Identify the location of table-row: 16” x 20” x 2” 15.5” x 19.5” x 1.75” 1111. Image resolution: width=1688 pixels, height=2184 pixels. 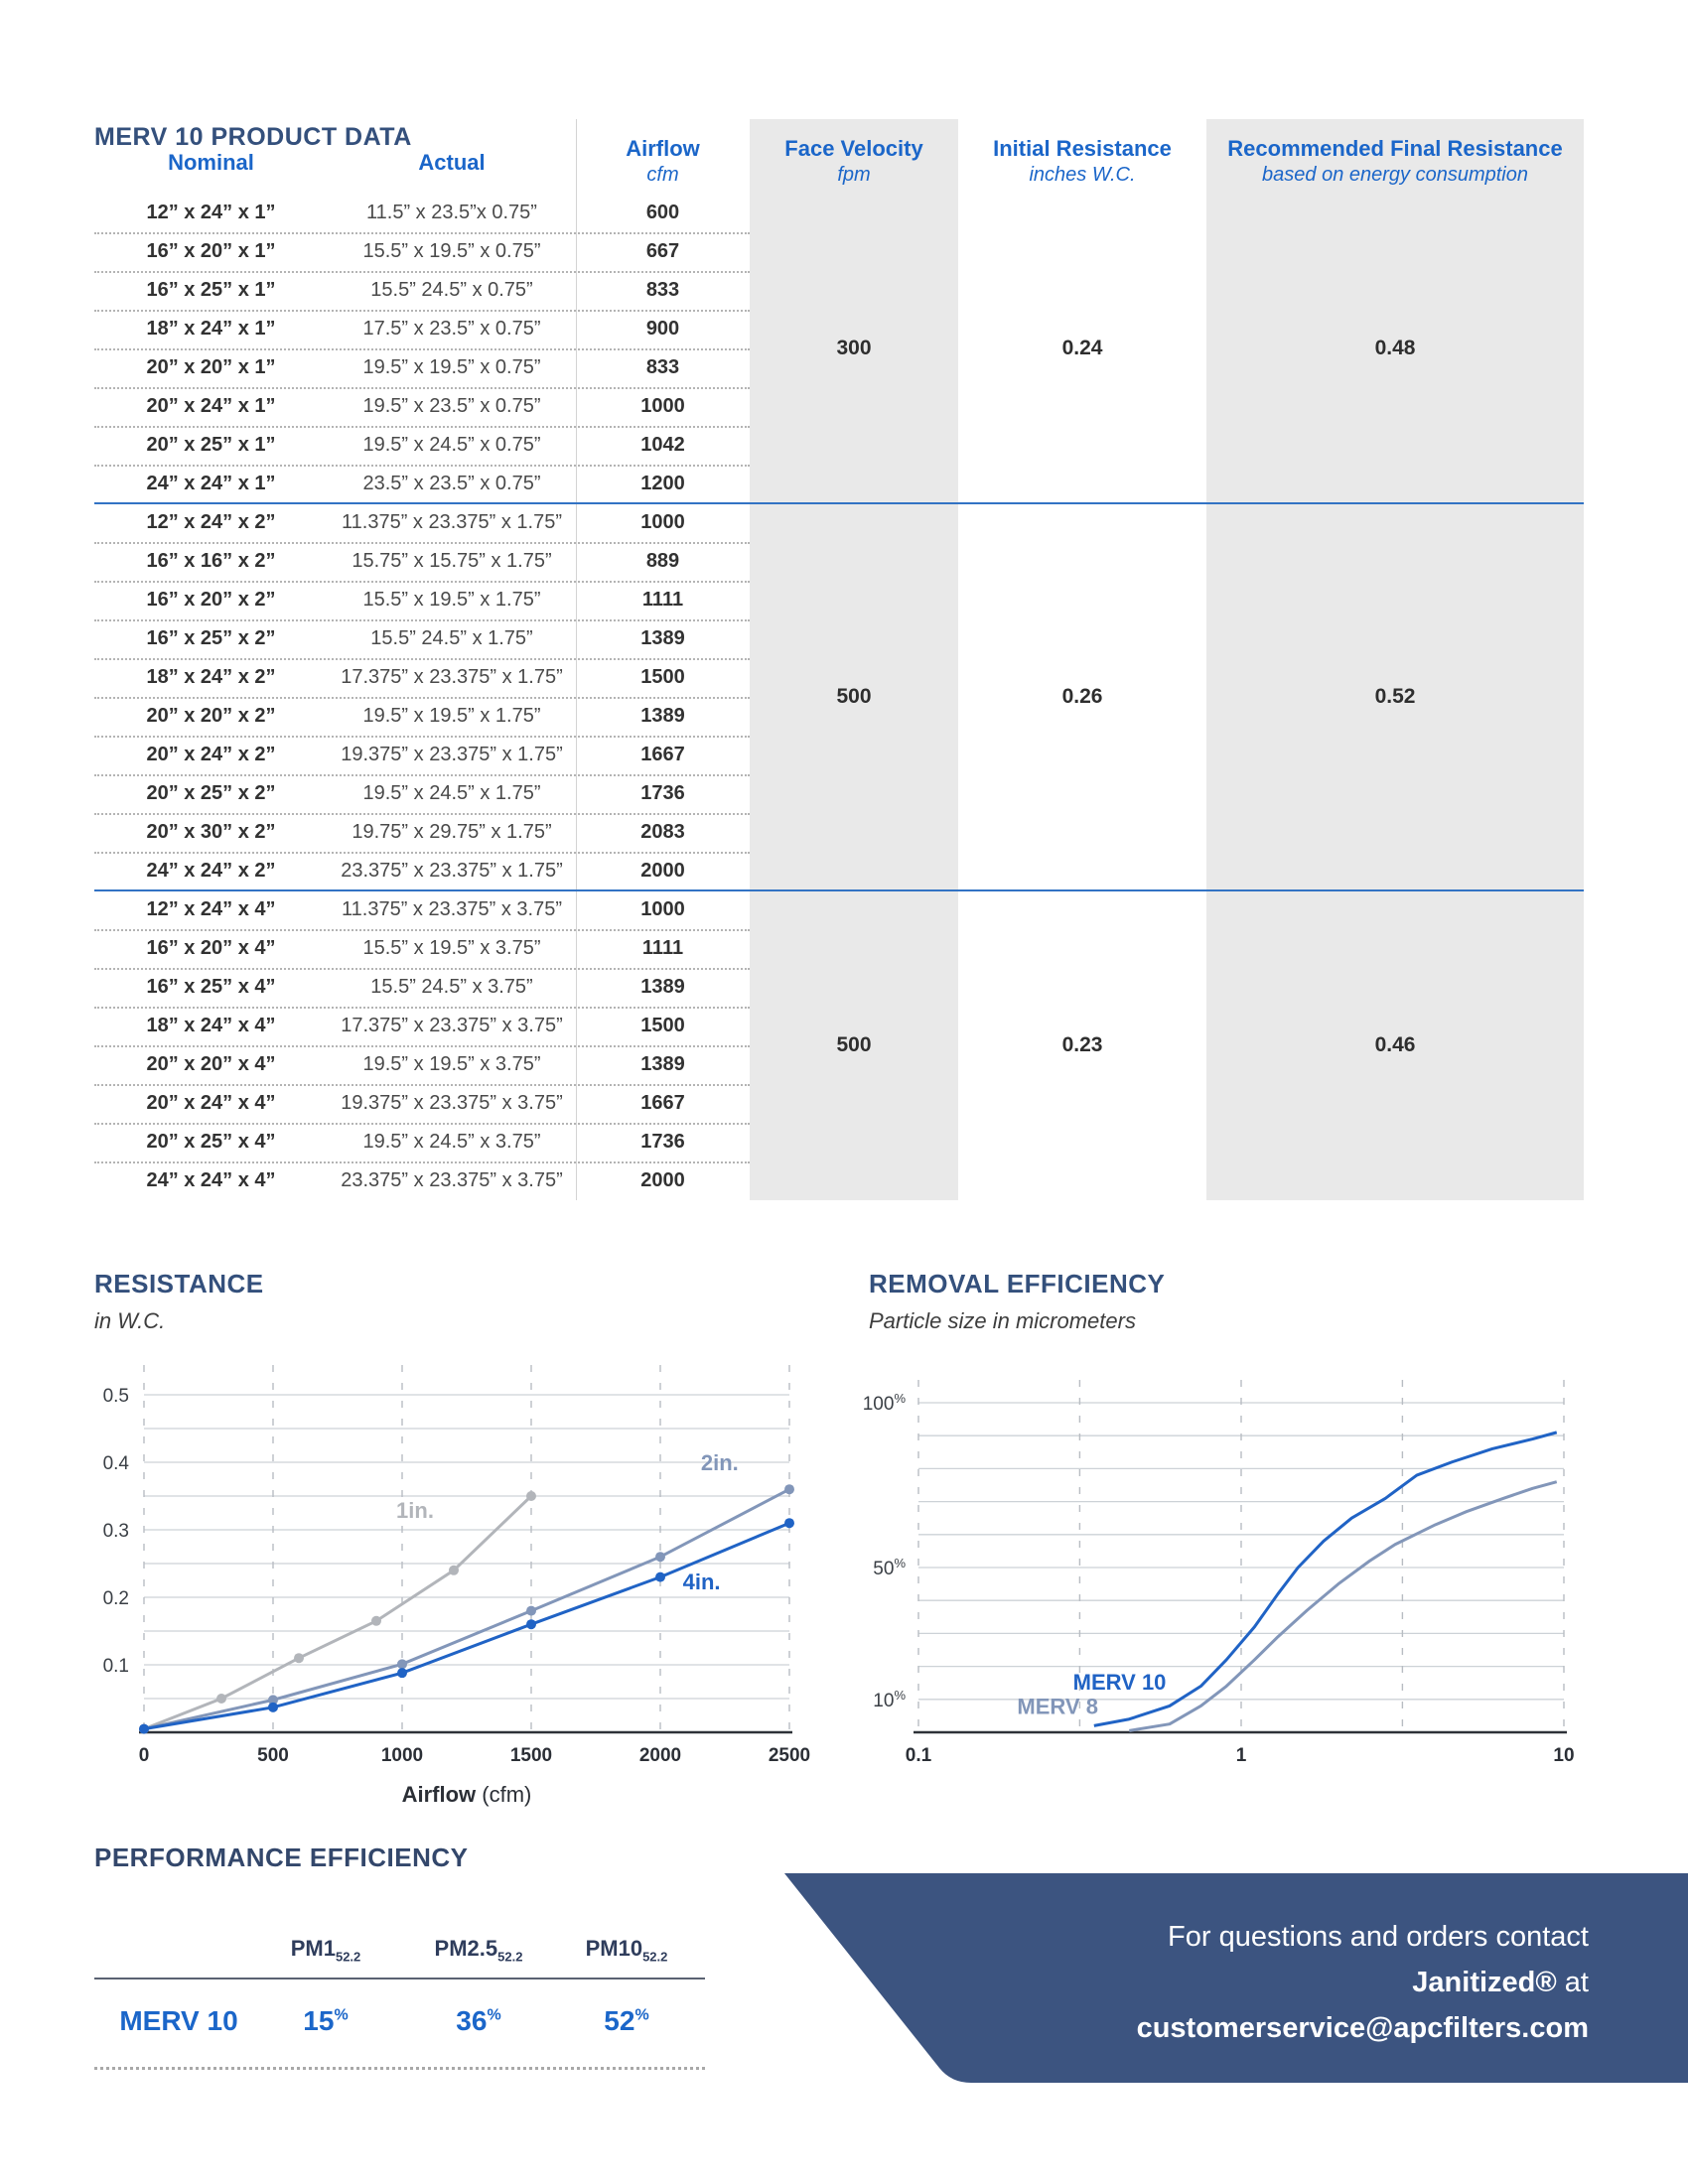
(422, 601).